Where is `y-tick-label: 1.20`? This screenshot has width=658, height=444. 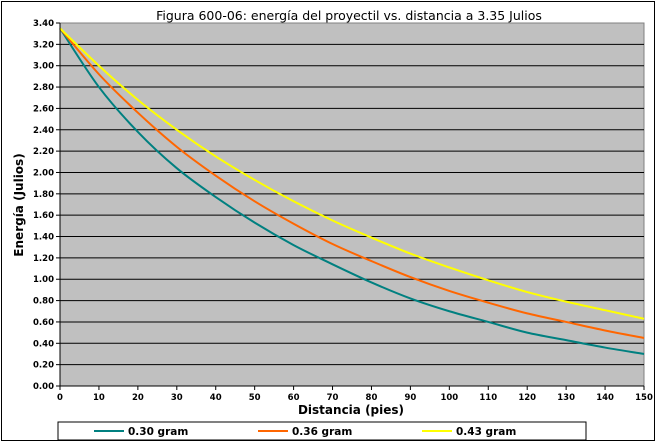
y-tick-label: 1.20 is located at coordinates (43, 259).